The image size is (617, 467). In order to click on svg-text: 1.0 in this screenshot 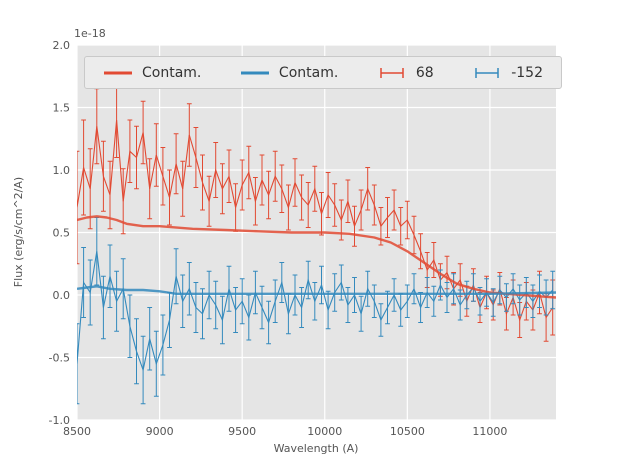, I will do `click(62, 170)`.